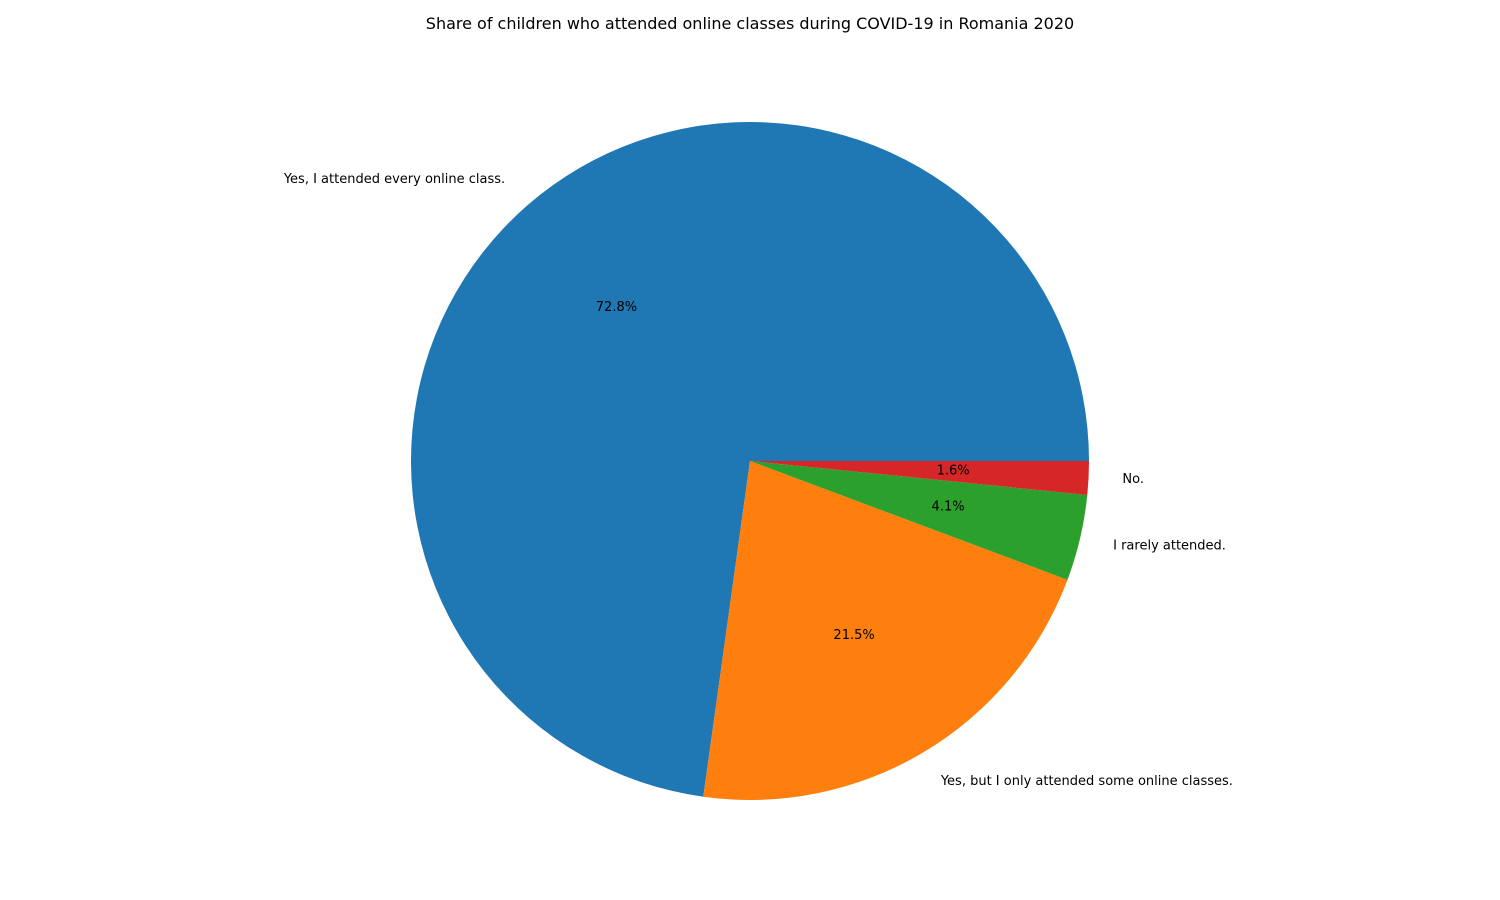 The width and height of the screenshot is (1500, 900). I want to click on pie-slice-i-rarely-attended, so click(919, 520).